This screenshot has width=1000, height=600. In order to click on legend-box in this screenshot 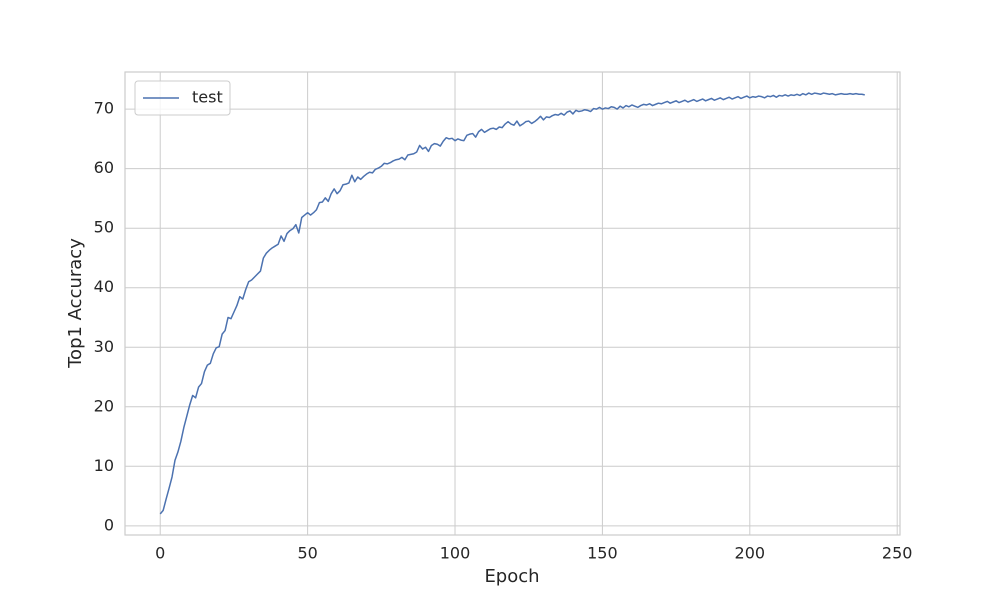, I will do `click(182, 98)`.